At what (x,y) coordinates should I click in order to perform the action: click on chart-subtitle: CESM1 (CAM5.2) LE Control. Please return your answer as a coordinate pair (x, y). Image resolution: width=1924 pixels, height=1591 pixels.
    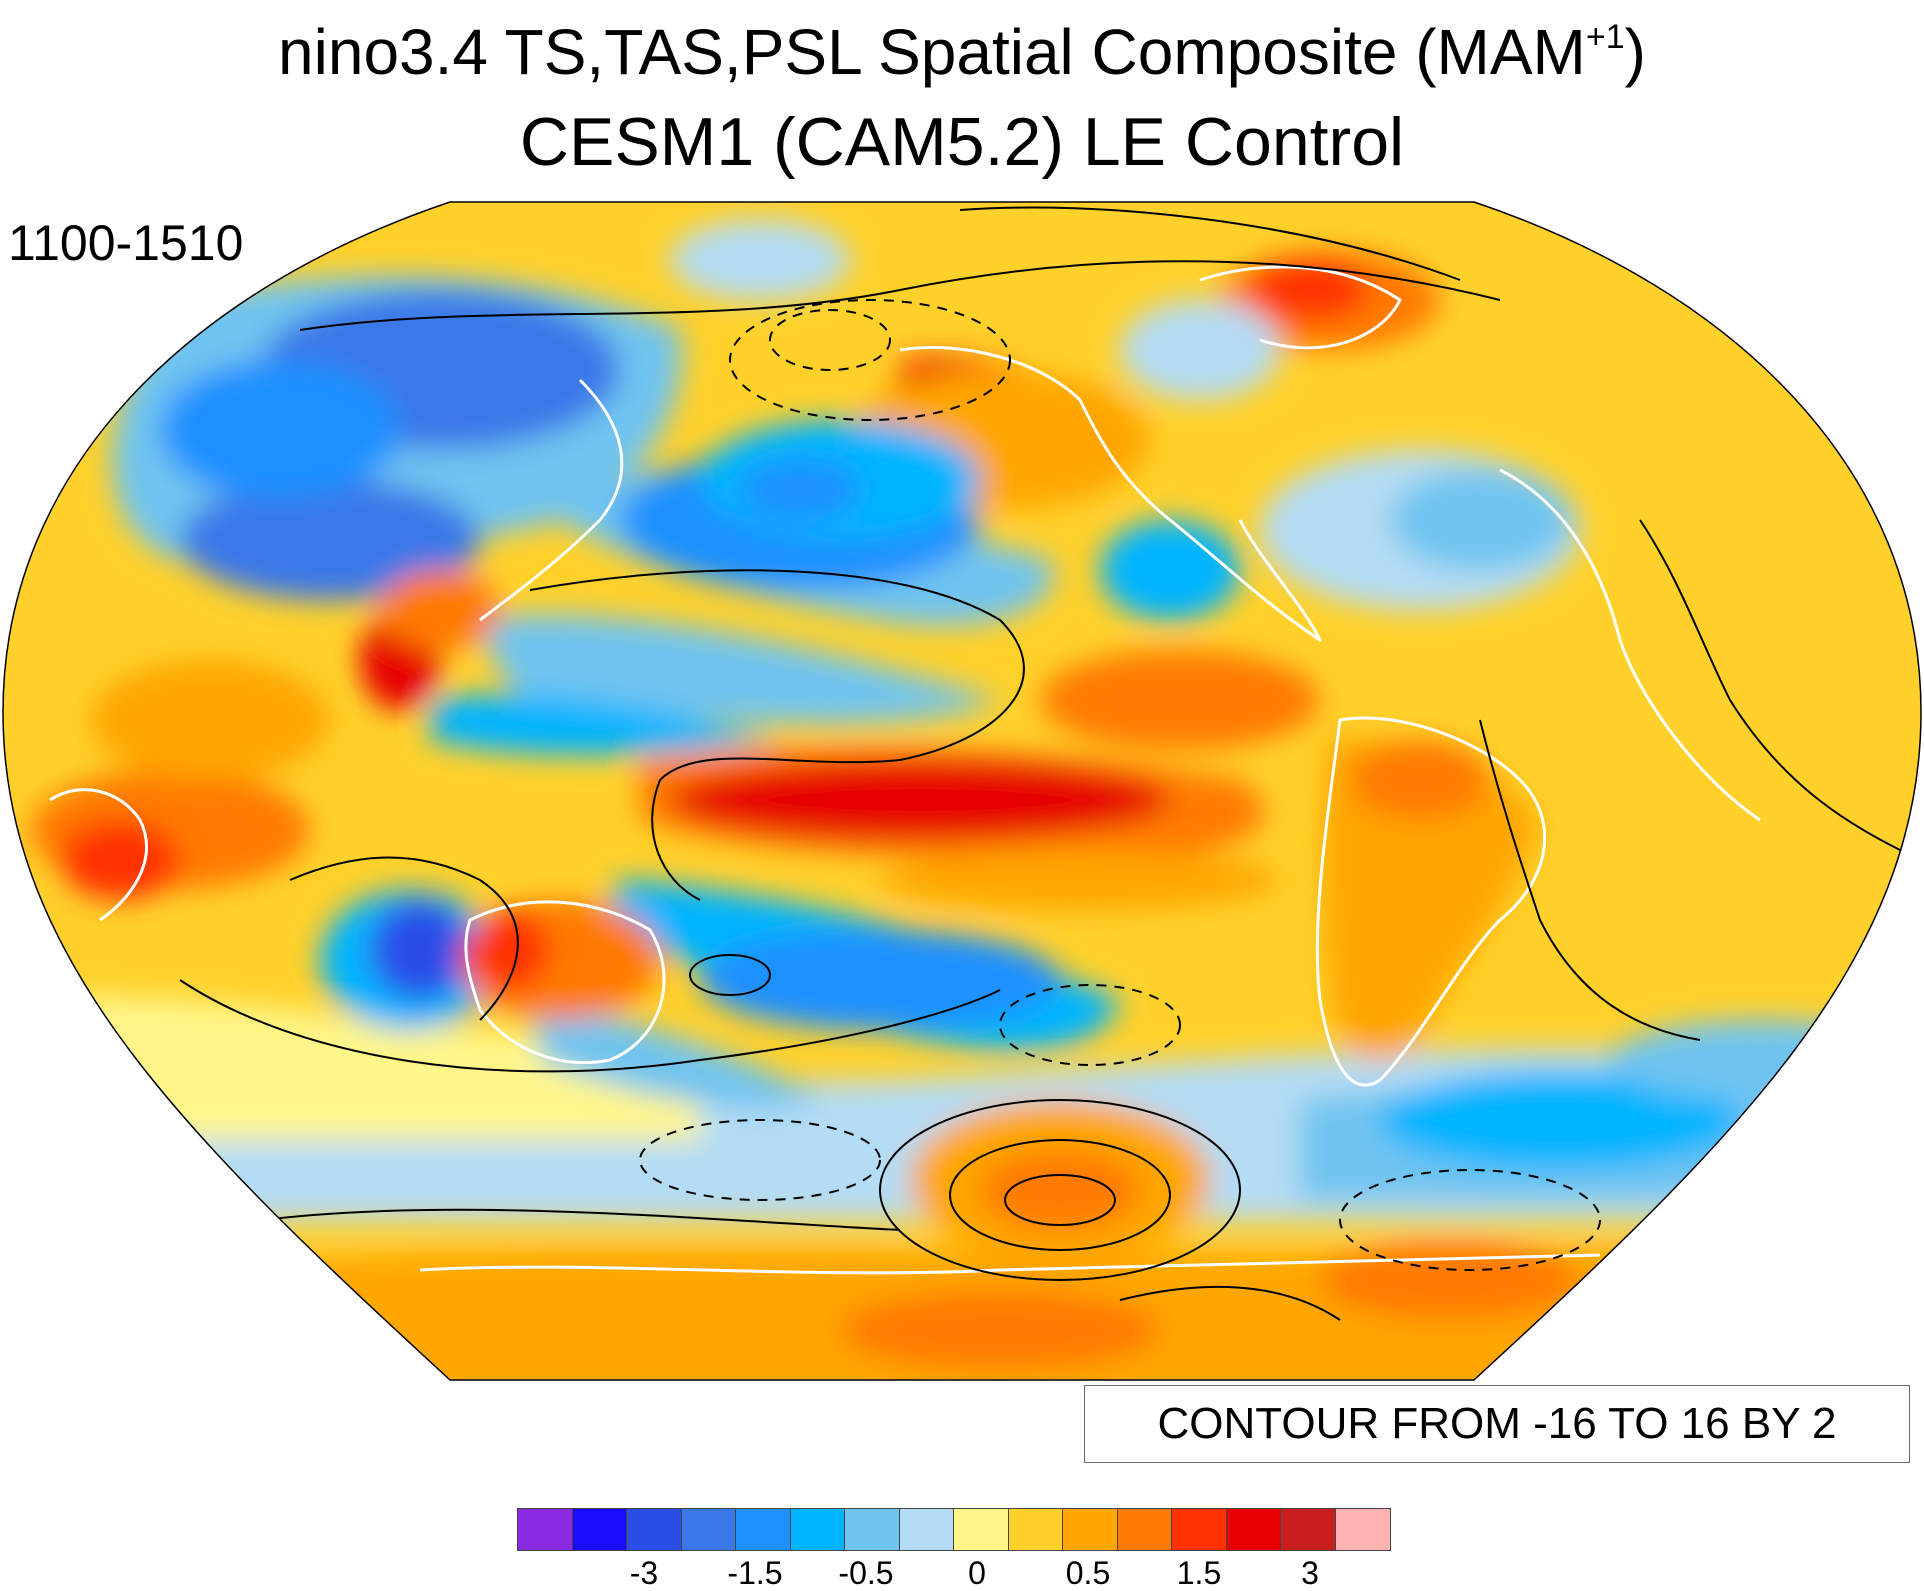
    Looking at the image, I should click on (962, 142).